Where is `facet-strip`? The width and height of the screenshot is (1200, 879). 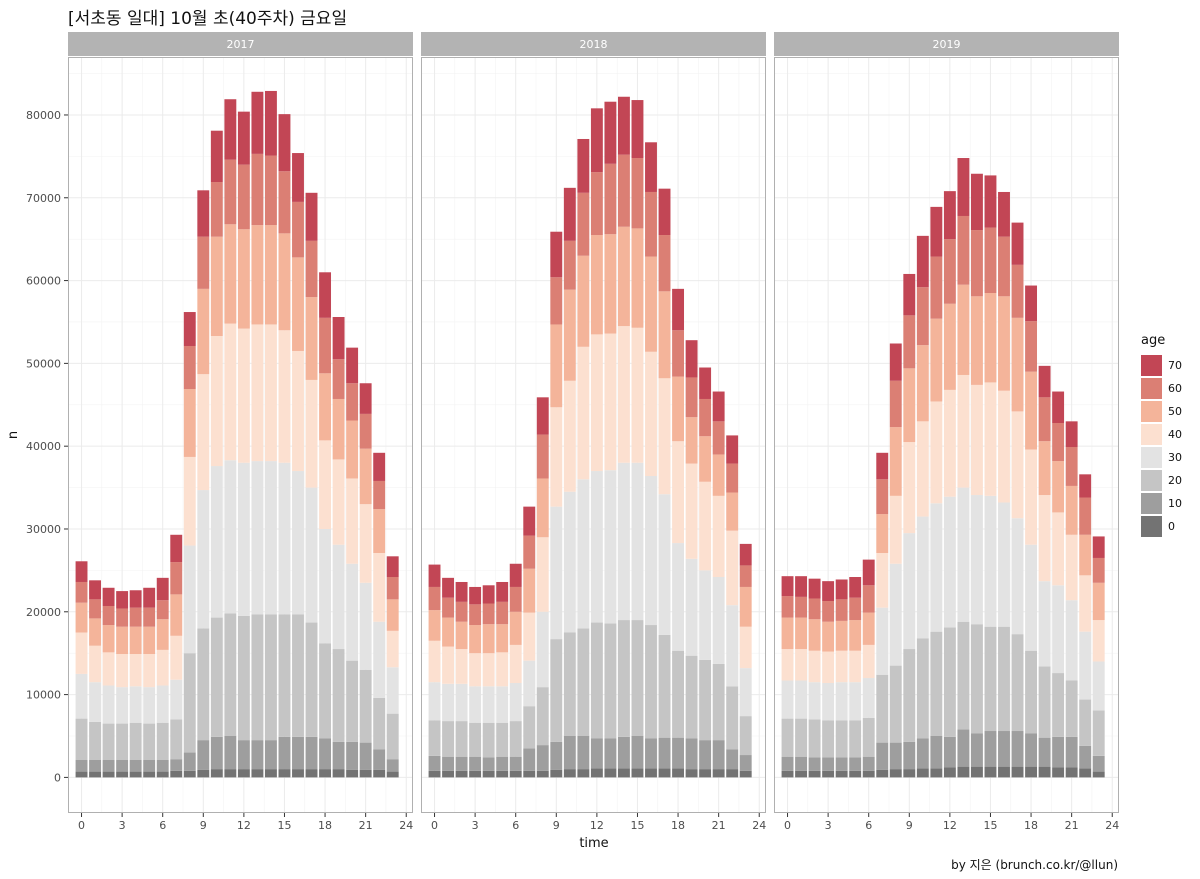
facet-strip is located at coordinates (946, 44).